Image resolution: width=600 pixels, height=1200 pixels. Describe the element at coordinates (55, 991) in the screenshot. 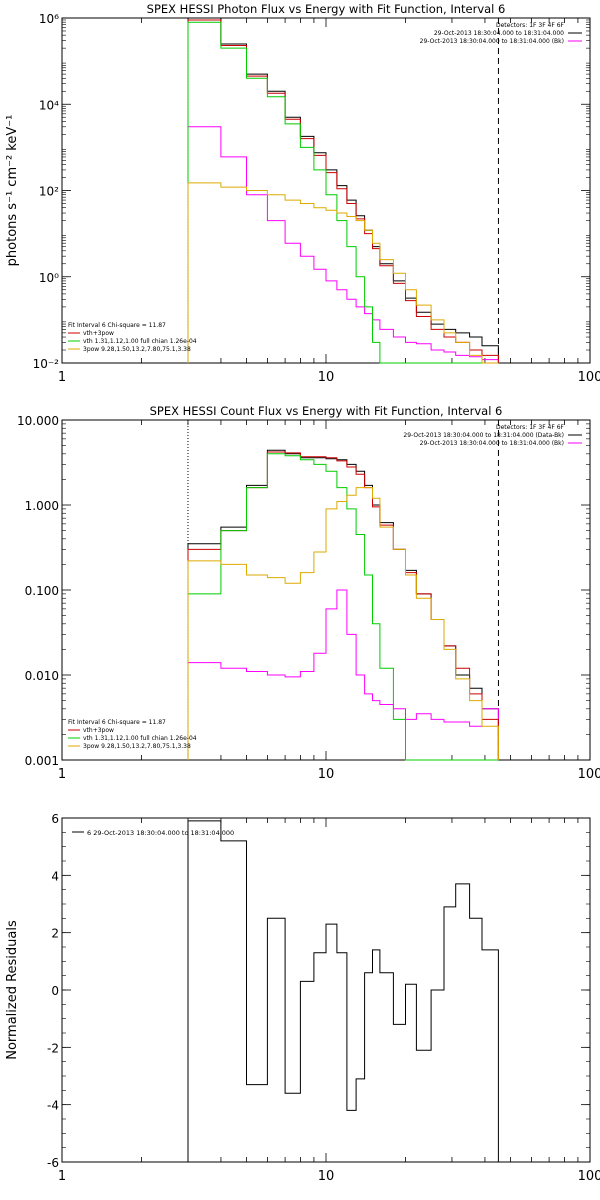

I see `y-tick-label: 0` at that location.